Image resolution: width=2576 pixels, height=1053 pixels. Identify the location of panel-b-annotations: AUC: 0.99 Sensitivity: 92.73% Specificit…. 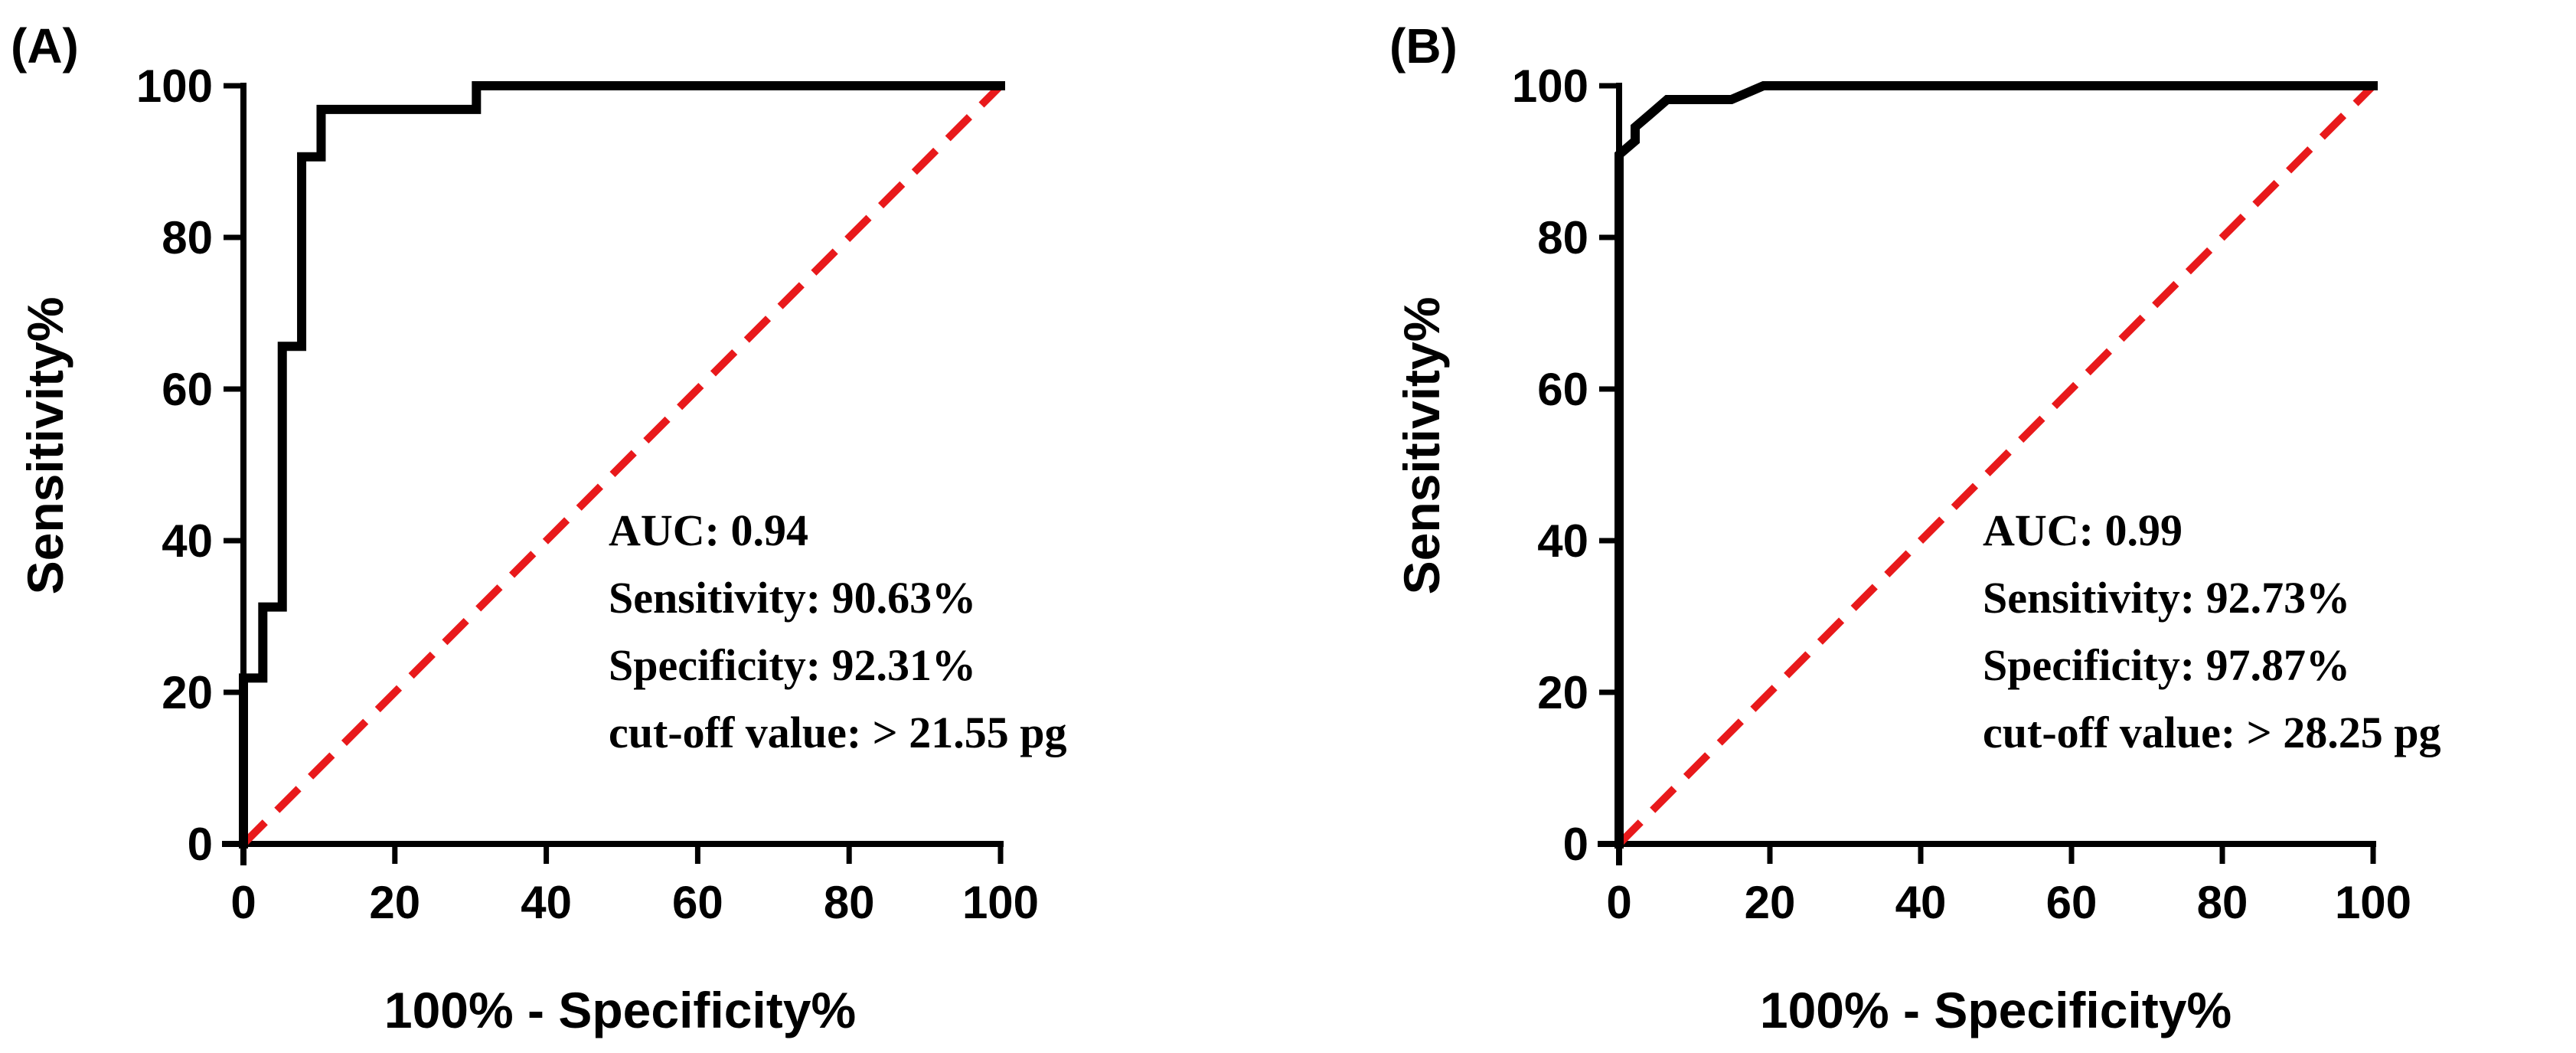
(2212, 631).